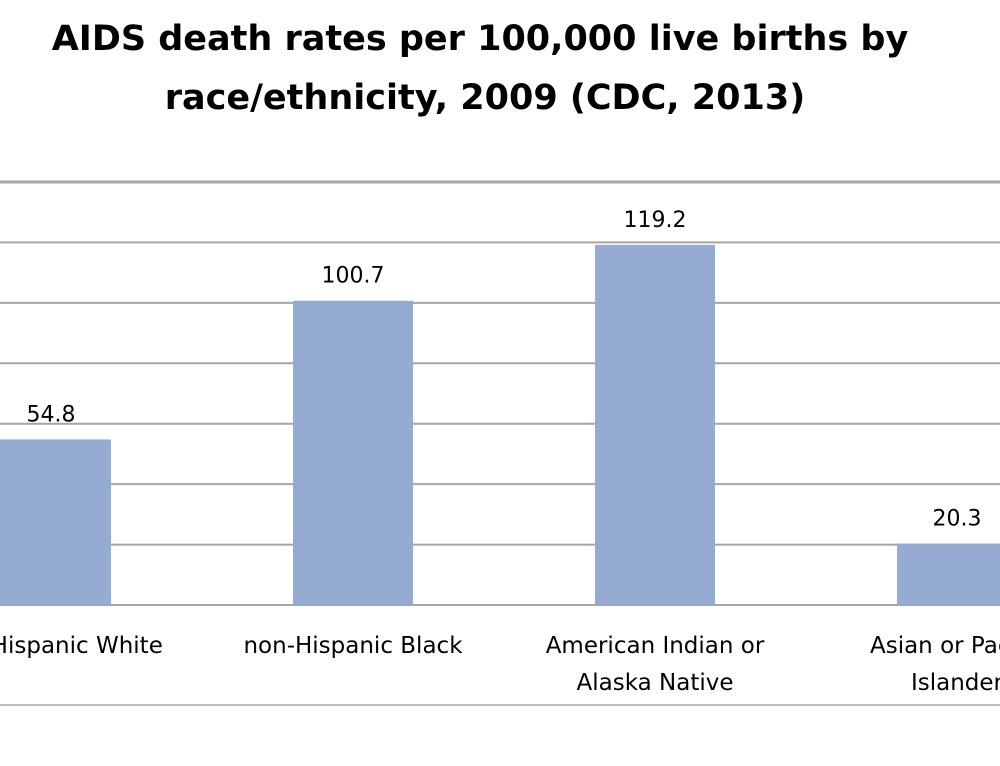 The width and height of the screenshot is (1000, 766). What do you see at coordinates (51, 414) in the screenshot?
I see `data-label: 54.8` at bounding box center [51, 414].